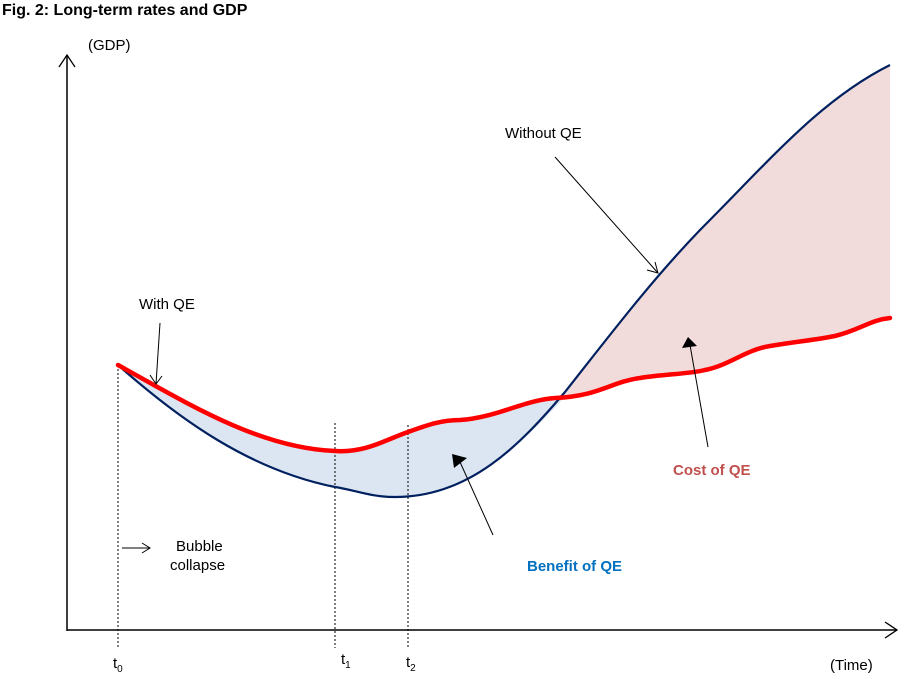  Describe the element at coordinates (136, 548) in the screenshot. I see `bubble-collapse-arrow` at that location.